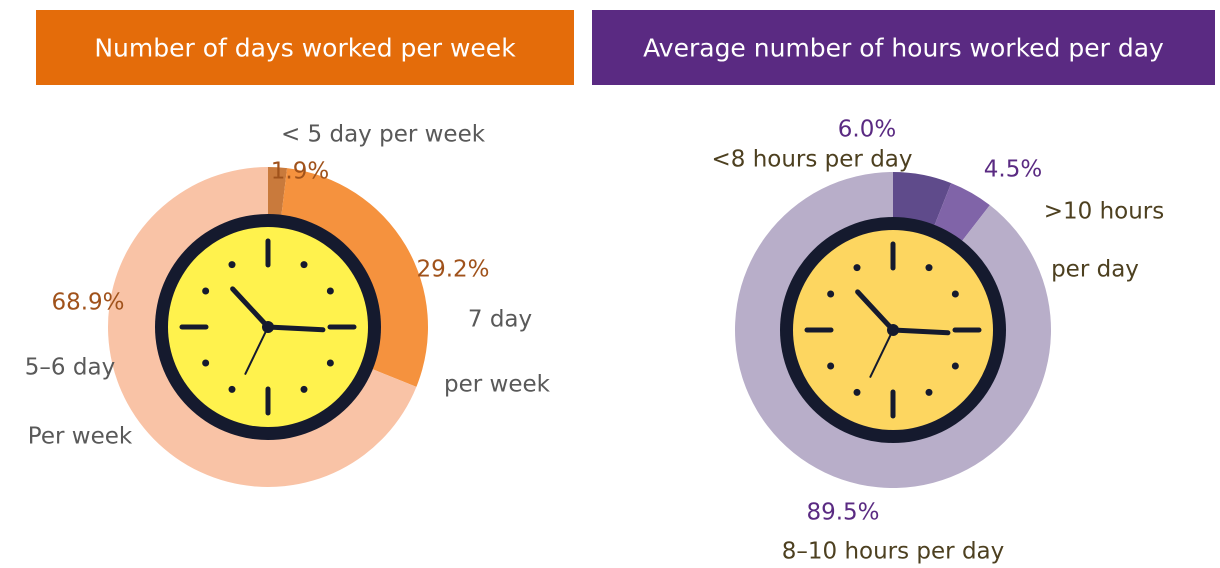  Describe the element at coordinates (842, 513) in the screenshot. I see `value-label: 89.5%` at that location.